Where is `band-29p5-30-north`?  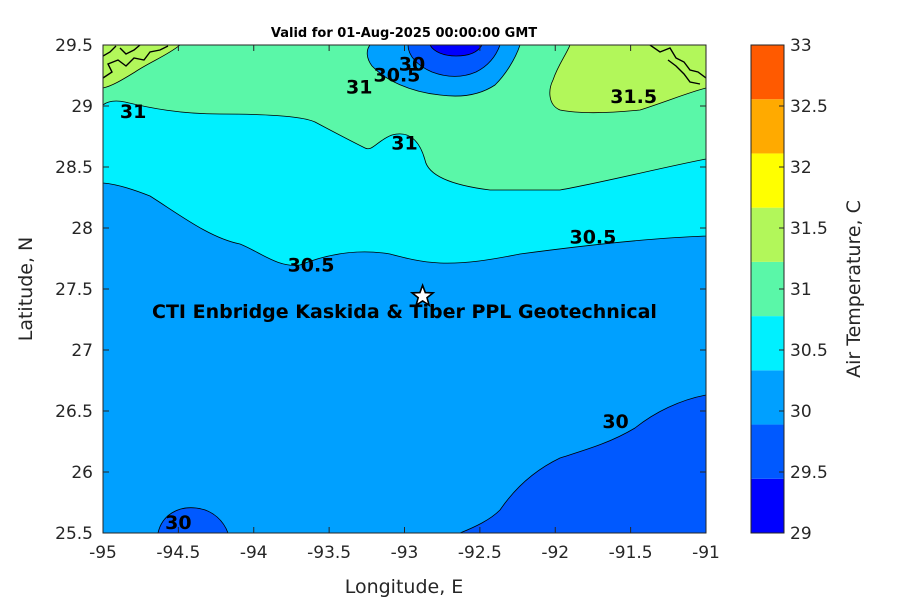
band-29p5-30-north is located at coordinates (454, 61).